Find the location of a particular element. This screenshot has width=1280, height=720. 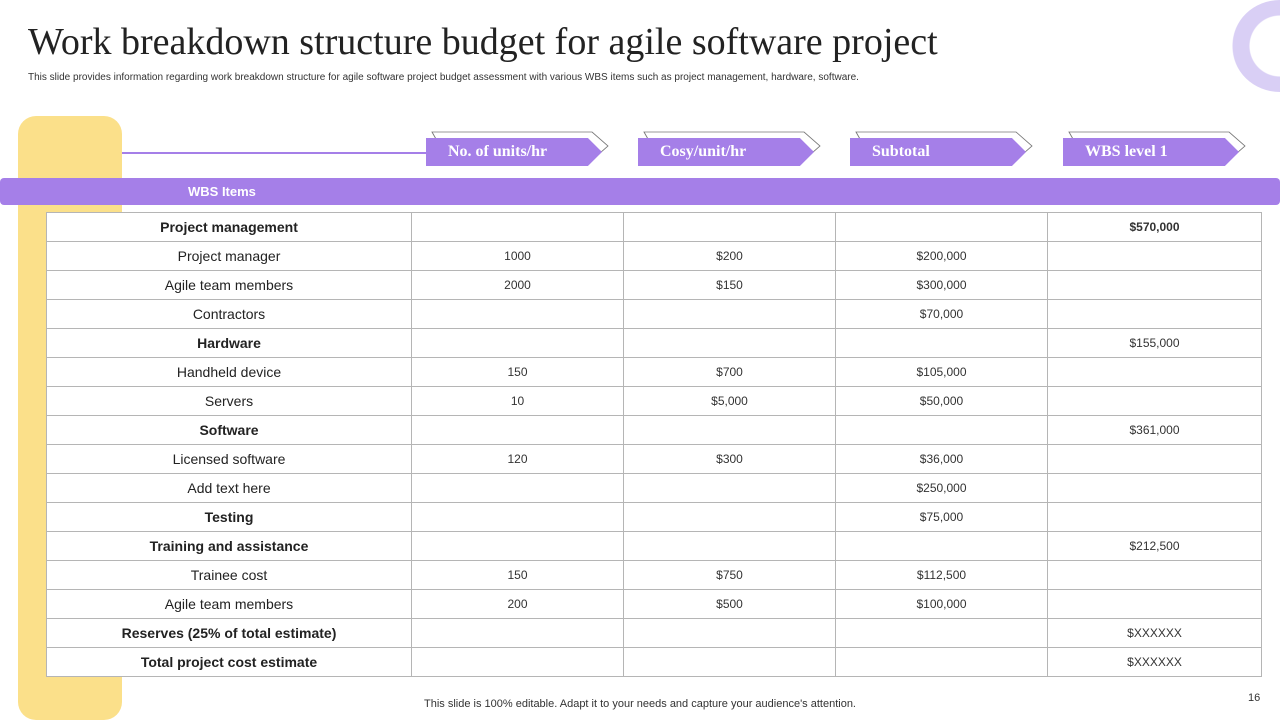

header-label: No. of units/hr is located at coordinates (498, 151).